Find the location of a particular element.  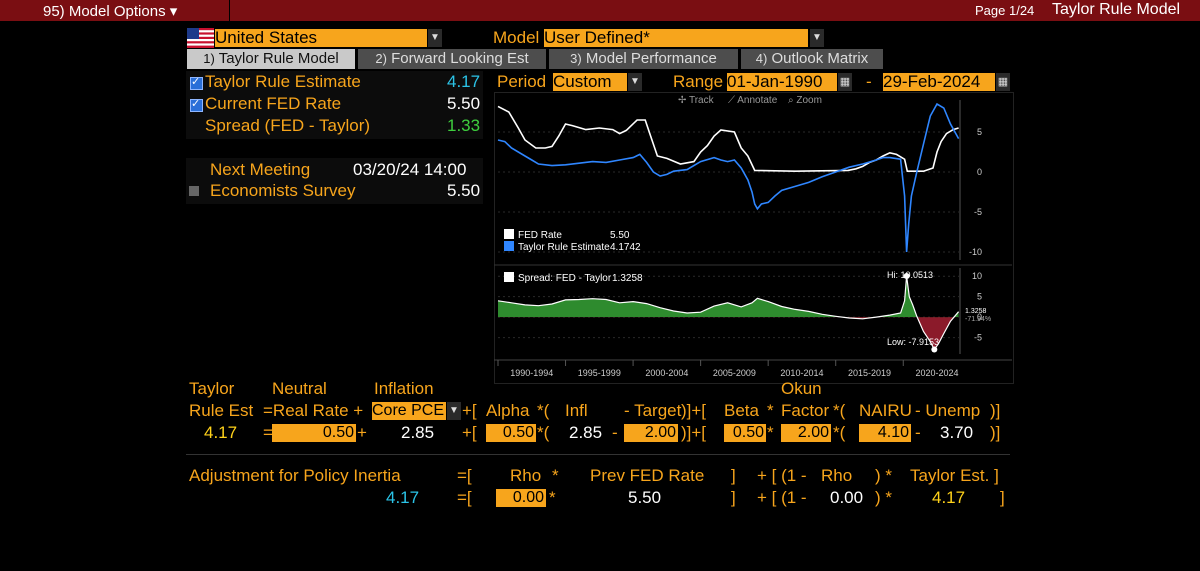

formula-close2: )] is located at coordinates (995, 410).